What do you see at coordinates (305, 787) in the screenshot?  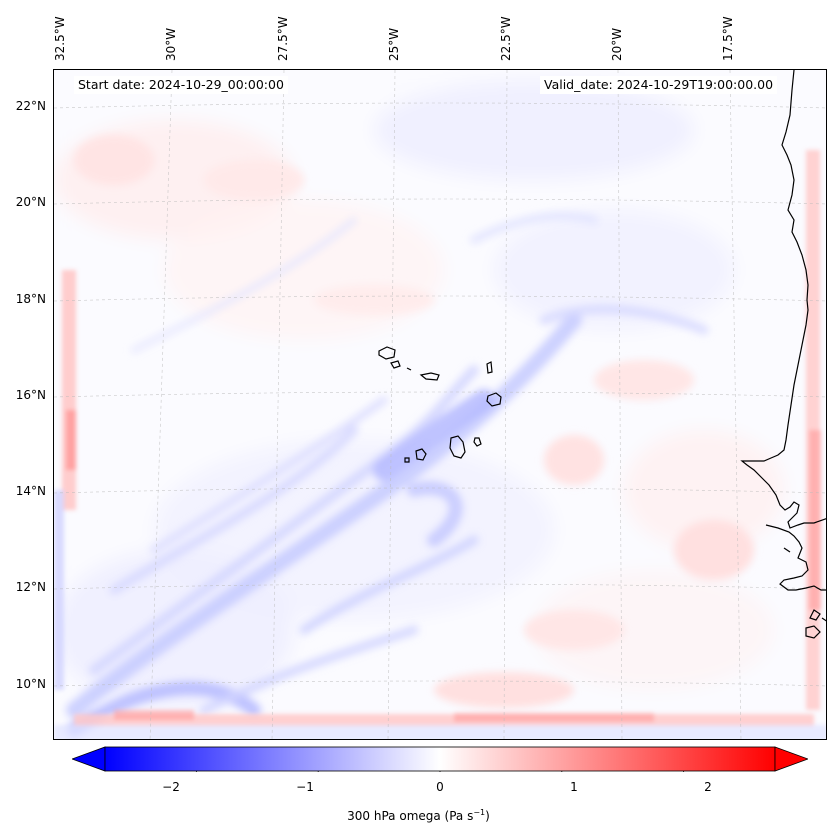 I see `colorbar-tick-label: −1` at bounding box center [305, 787].